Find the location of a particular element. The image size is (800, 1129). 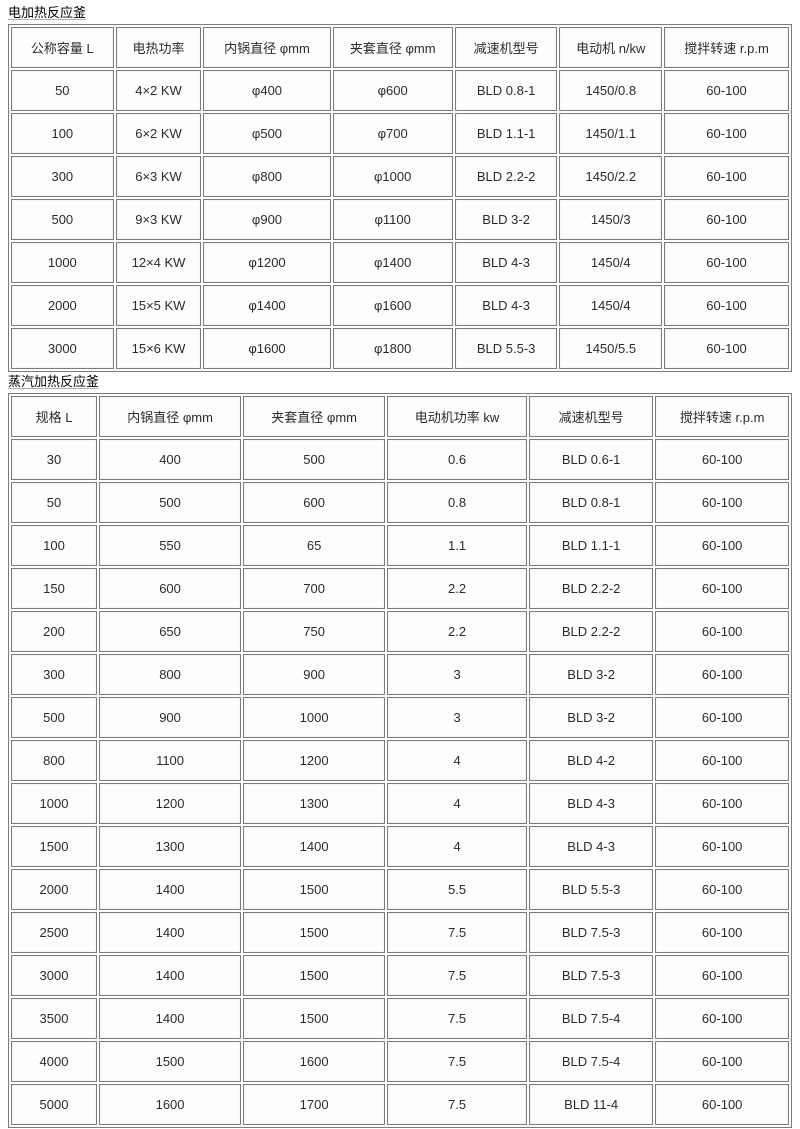

table-cell: φ1200 is located at coordinates (267, 262).